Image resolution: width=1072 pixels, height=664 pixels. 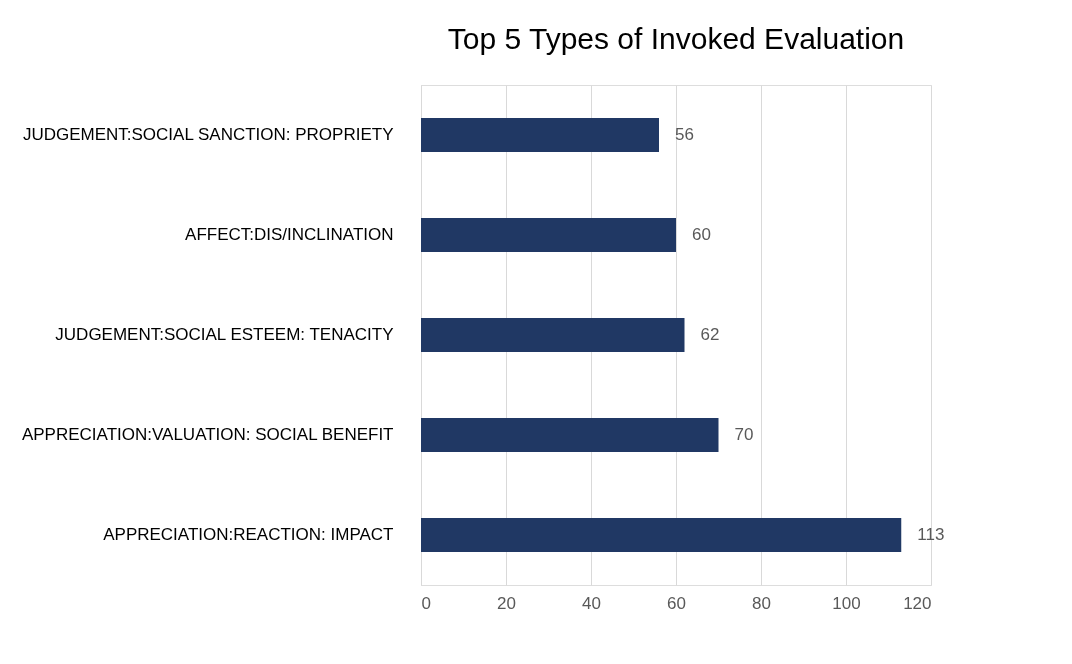 I want to click on data-label: 70, so click(x=744, y=434).